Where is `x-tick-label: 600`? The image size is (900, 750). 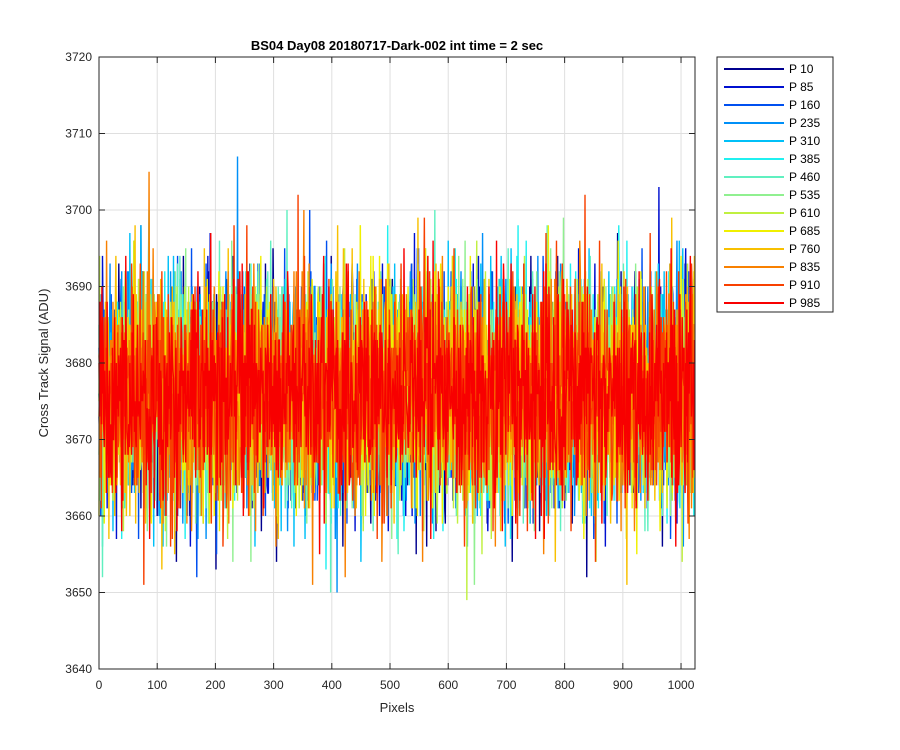
x-tick-label: 600 is located at coordinates (448, 685).